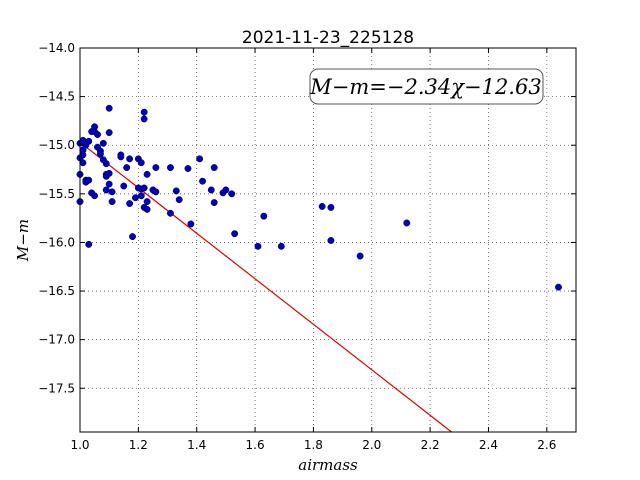 The image size is (640, 480). Describe the element at coordinates (196, 445) in the screenshot. I see `x-tick-label: 1.4` at that location.